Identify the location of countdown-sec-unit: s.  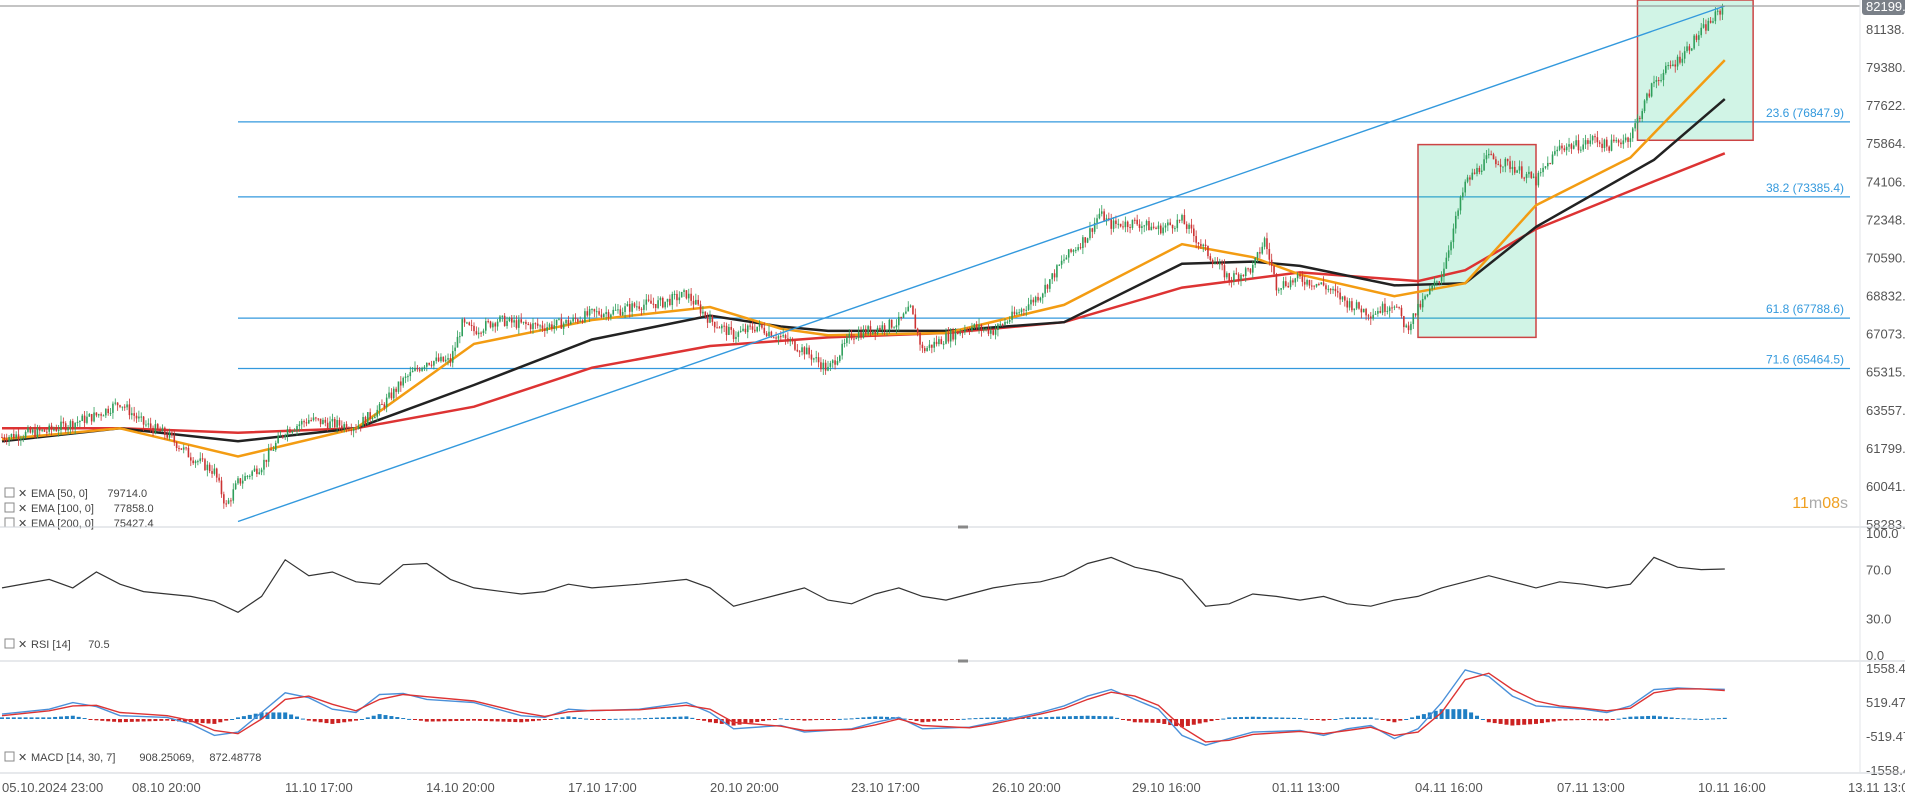
(1844, 503).